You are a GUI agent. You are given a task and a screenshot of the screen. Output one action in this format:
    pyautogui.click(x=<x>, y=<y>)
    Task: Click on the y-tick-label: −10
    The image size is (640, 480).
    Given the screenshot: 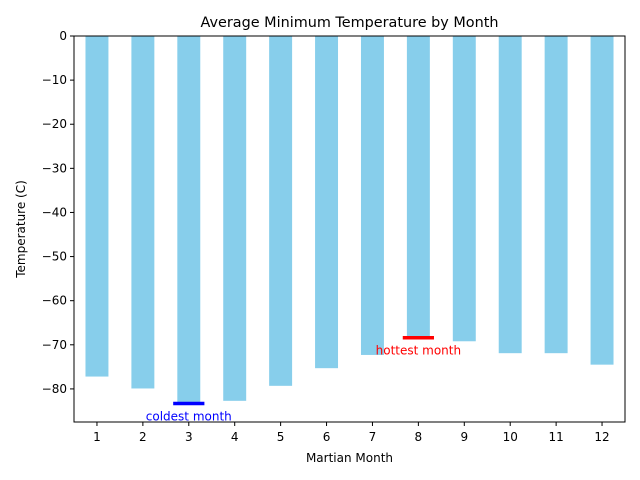 What is the action you would take?
    pyautogui.click(x=54, y=80)
    